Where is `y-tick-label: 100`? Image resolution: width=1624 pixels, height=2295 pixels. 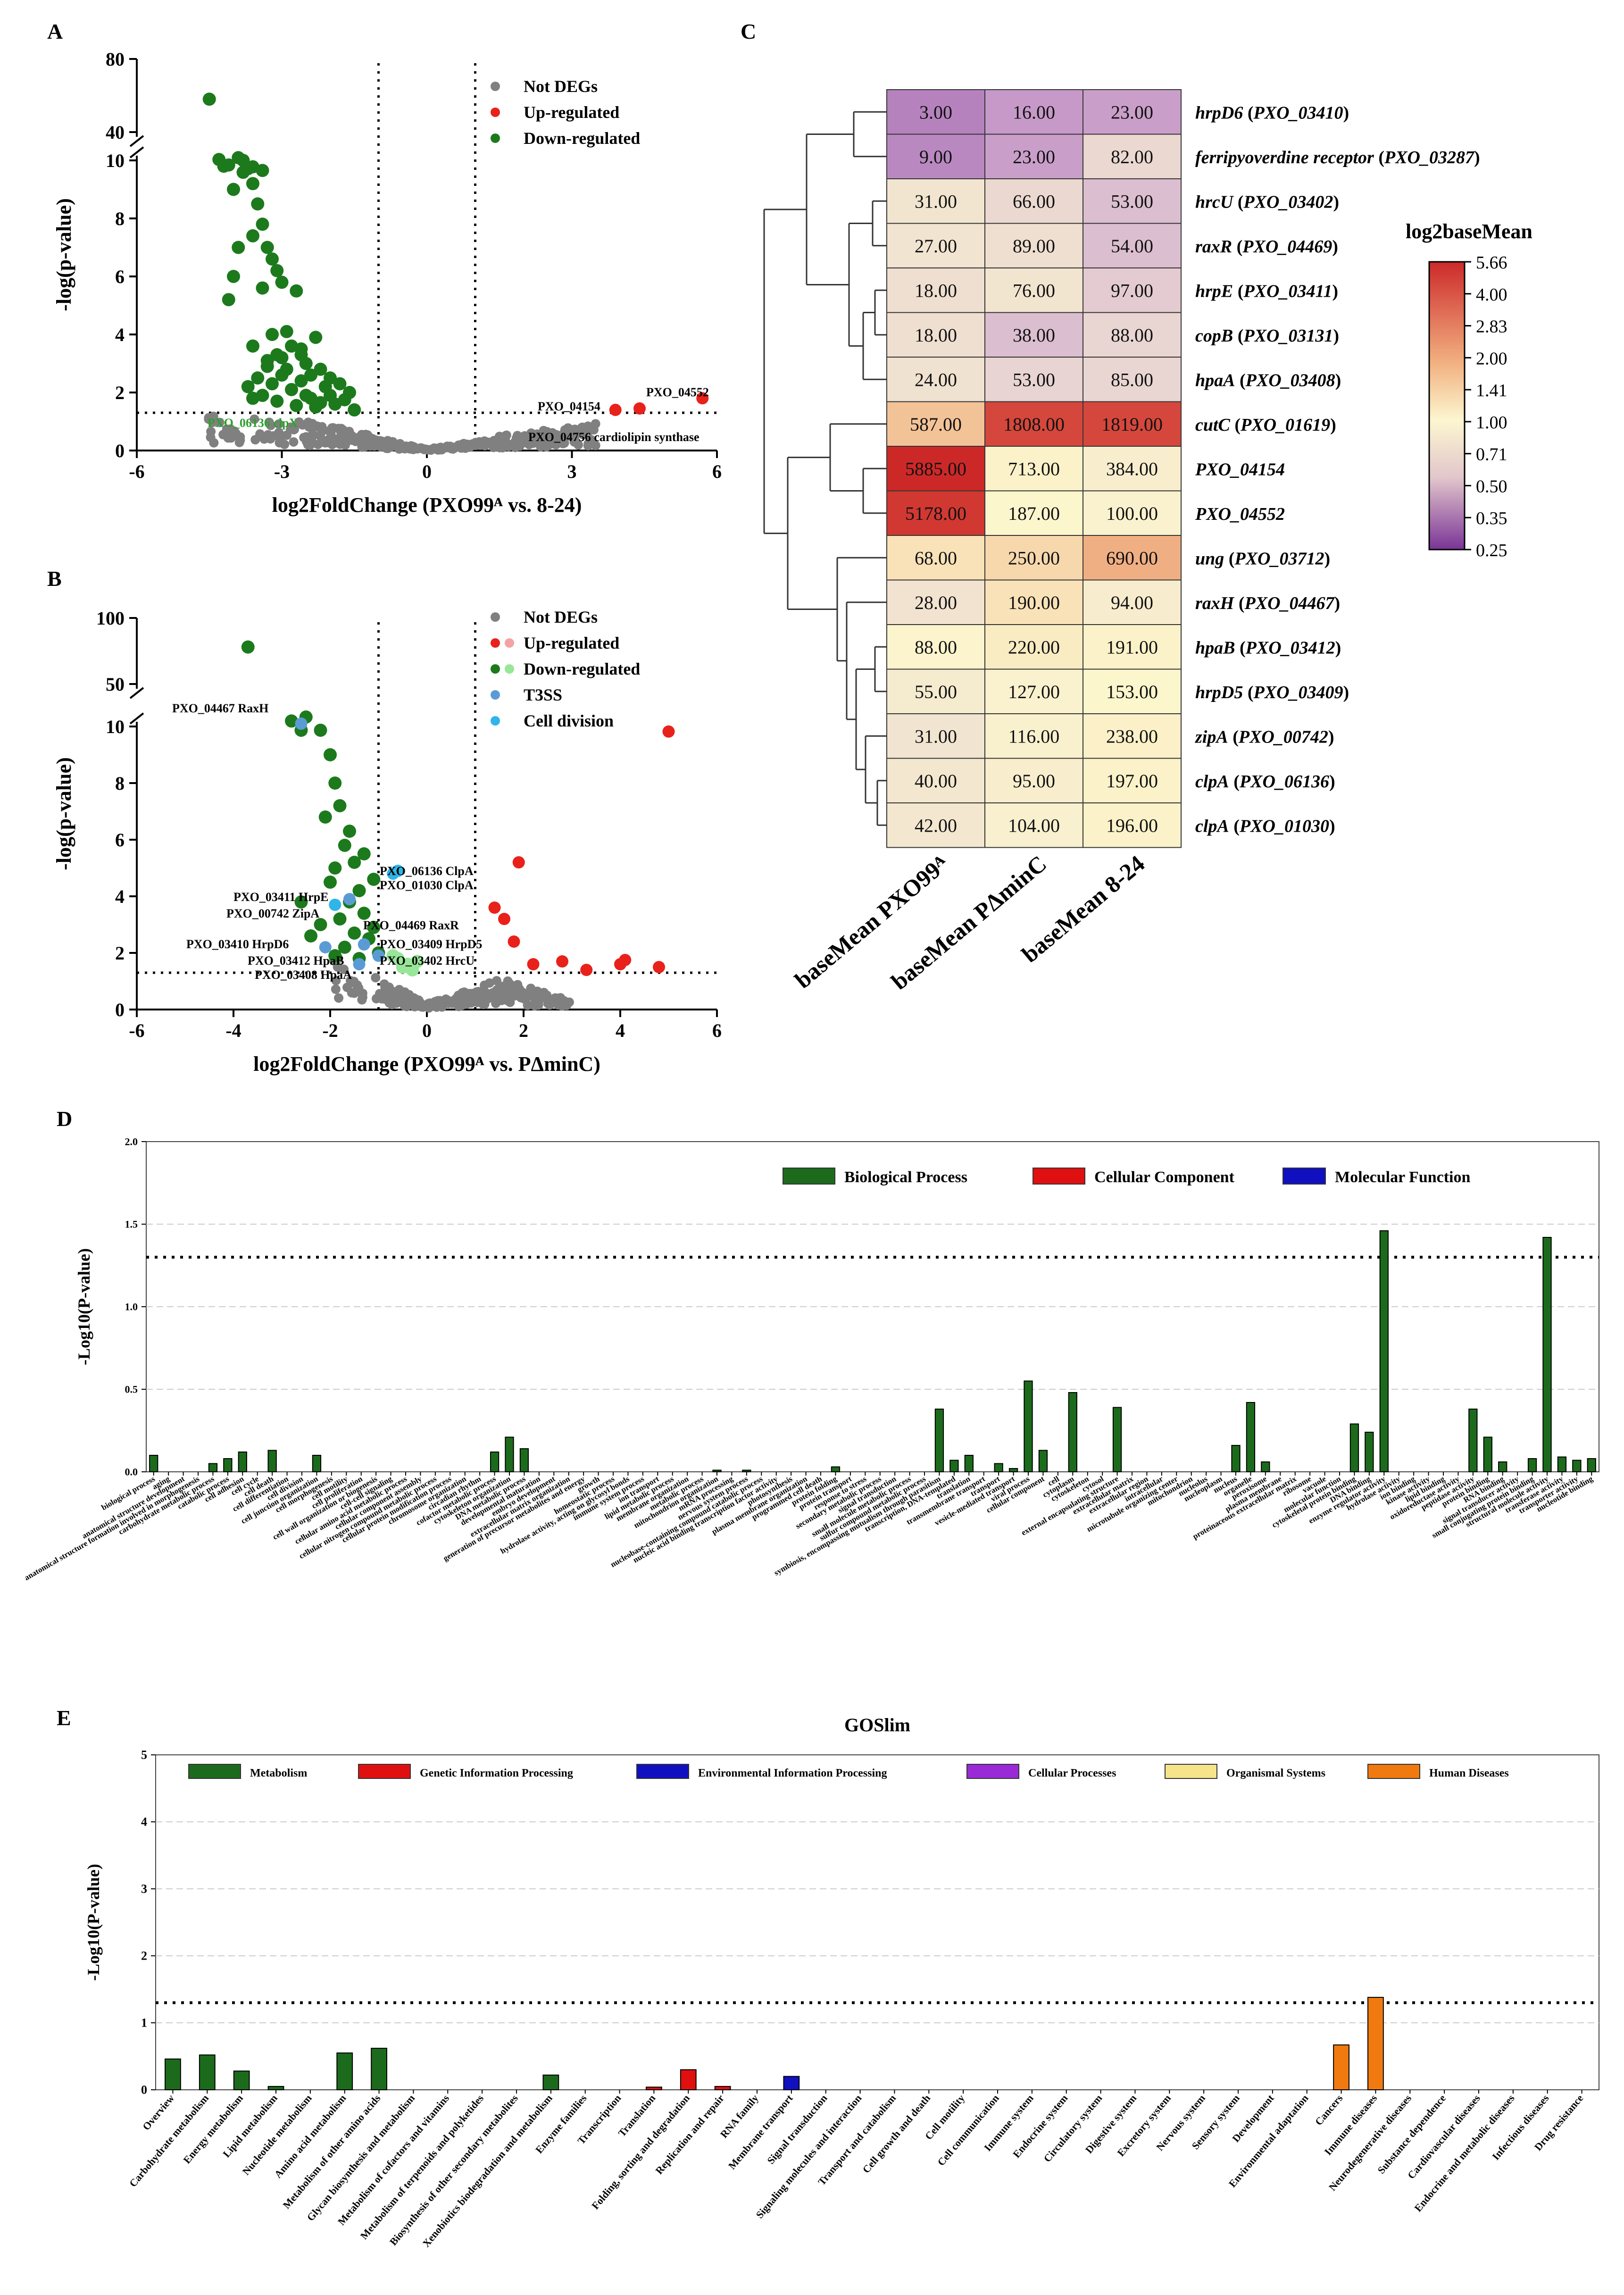 y-tick-label: 100 is located at coordinates (110, 618).